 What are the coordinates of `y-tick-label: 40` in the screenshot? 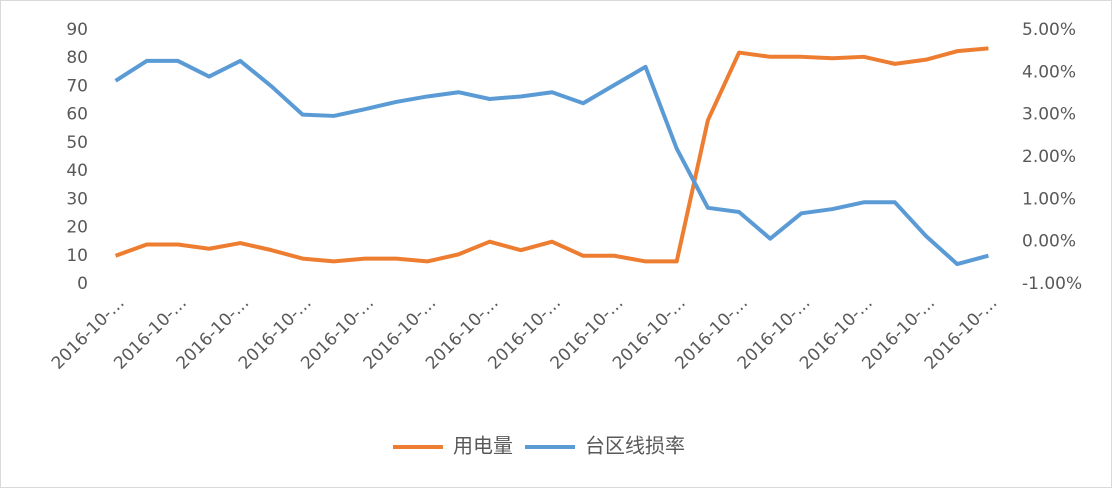 It's located at (77, 171).